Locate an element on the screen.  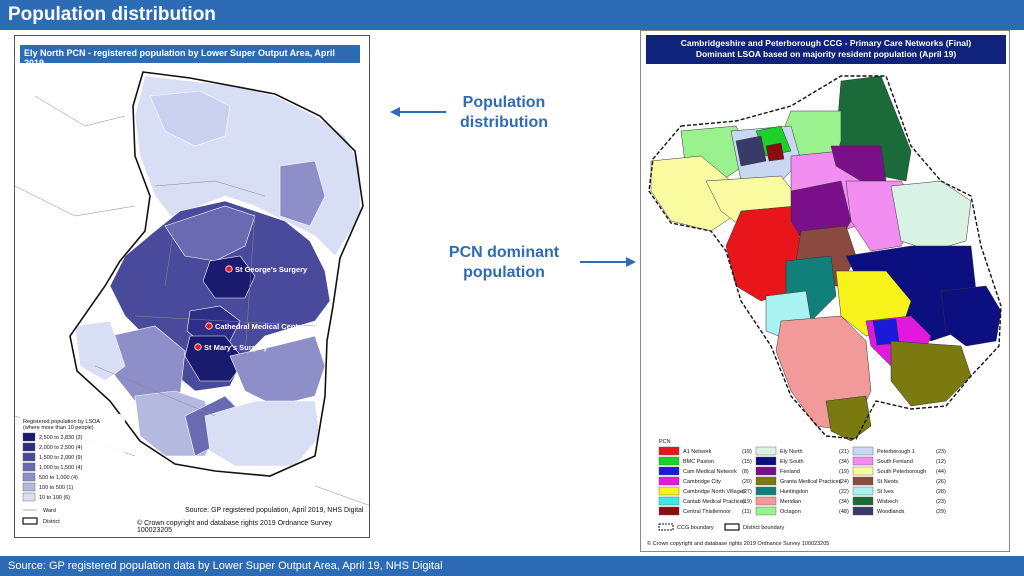
pcn-legend-name: South Peterborough is located at coordinates (901, 472).